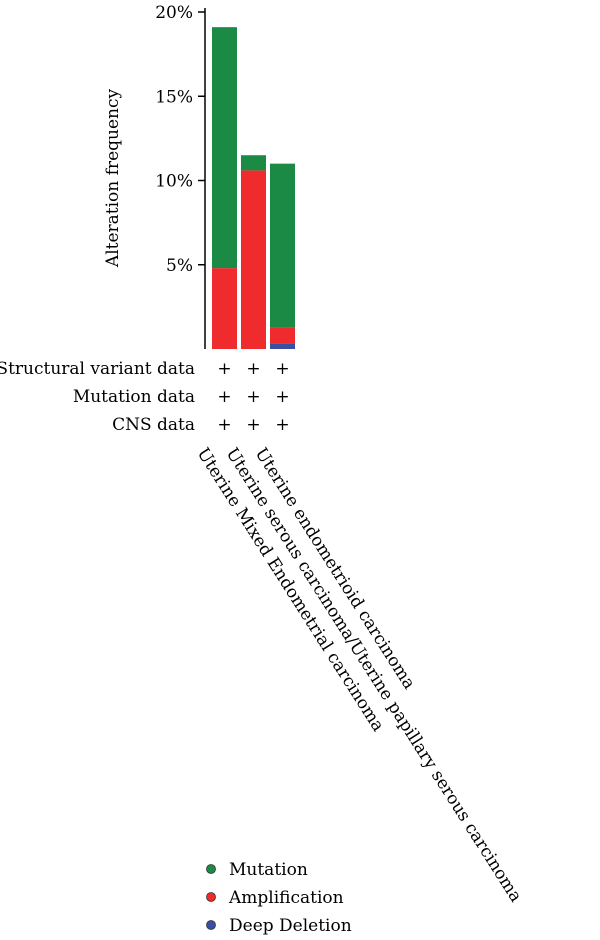 This screenshot has height=940, width=600. Describe the element at coordinates (286, 898) in the screenshot. I see `legend-label: Amplification` at that location.